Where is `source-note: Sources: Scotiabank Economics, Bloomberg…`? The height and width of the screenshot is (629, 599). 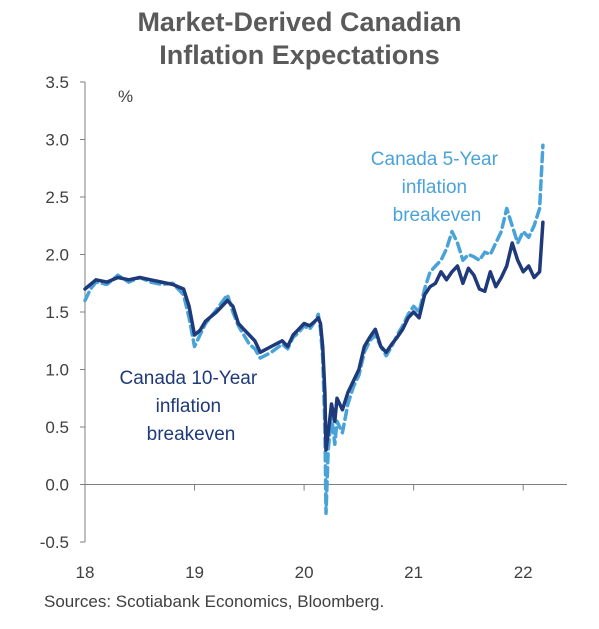 source-note: Sources: Scotiabank Economics, Bloomberg… is located at coordinates (214, 601).